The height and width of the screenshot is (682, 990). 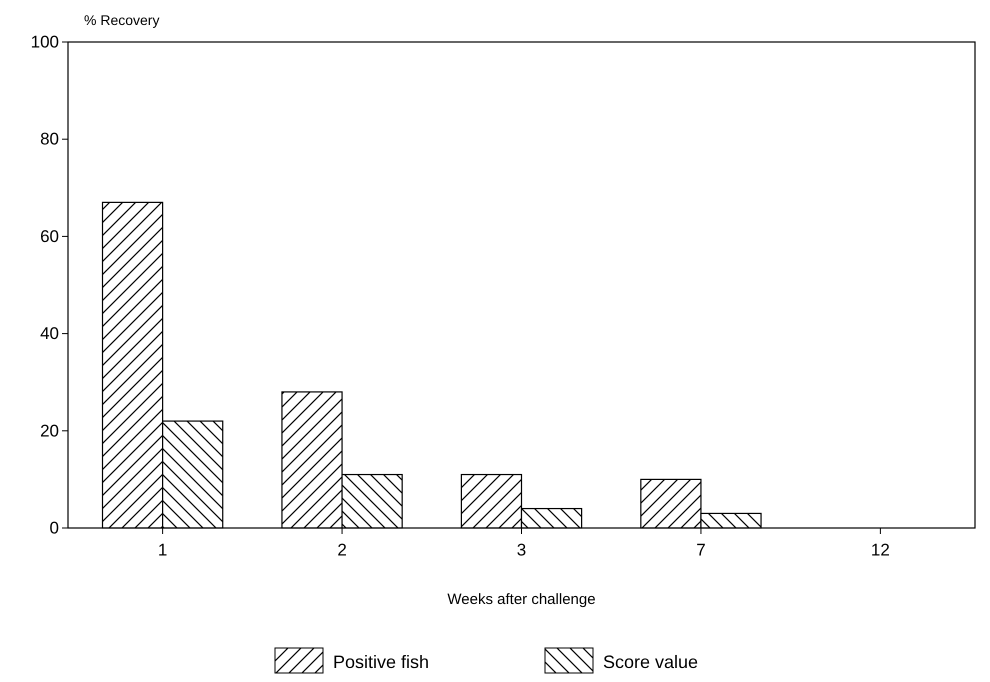 What do you see at coordinates (49, 334) in the screenshot?
I see `y-tick-label: 40` at bounding box center [49, 334].